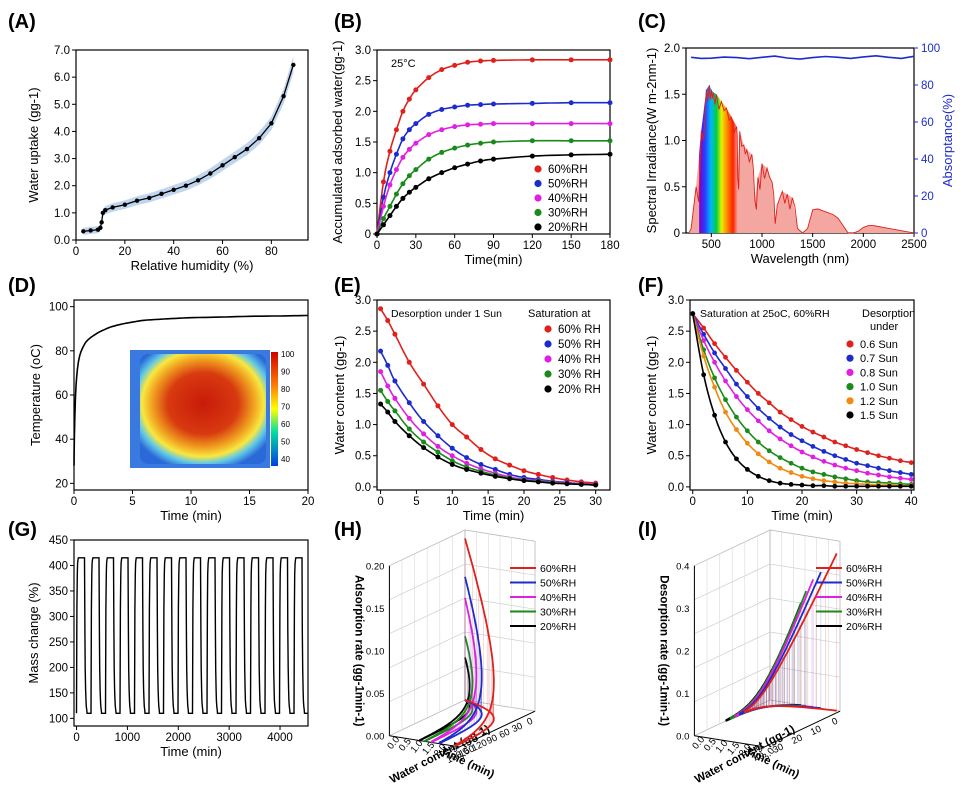 This screenshot has width=967, height=787. What do you see at coordinates (927, 160) in the screenshot?
I see `y-right-tick-label: 40` at bounding box center [927, 160].